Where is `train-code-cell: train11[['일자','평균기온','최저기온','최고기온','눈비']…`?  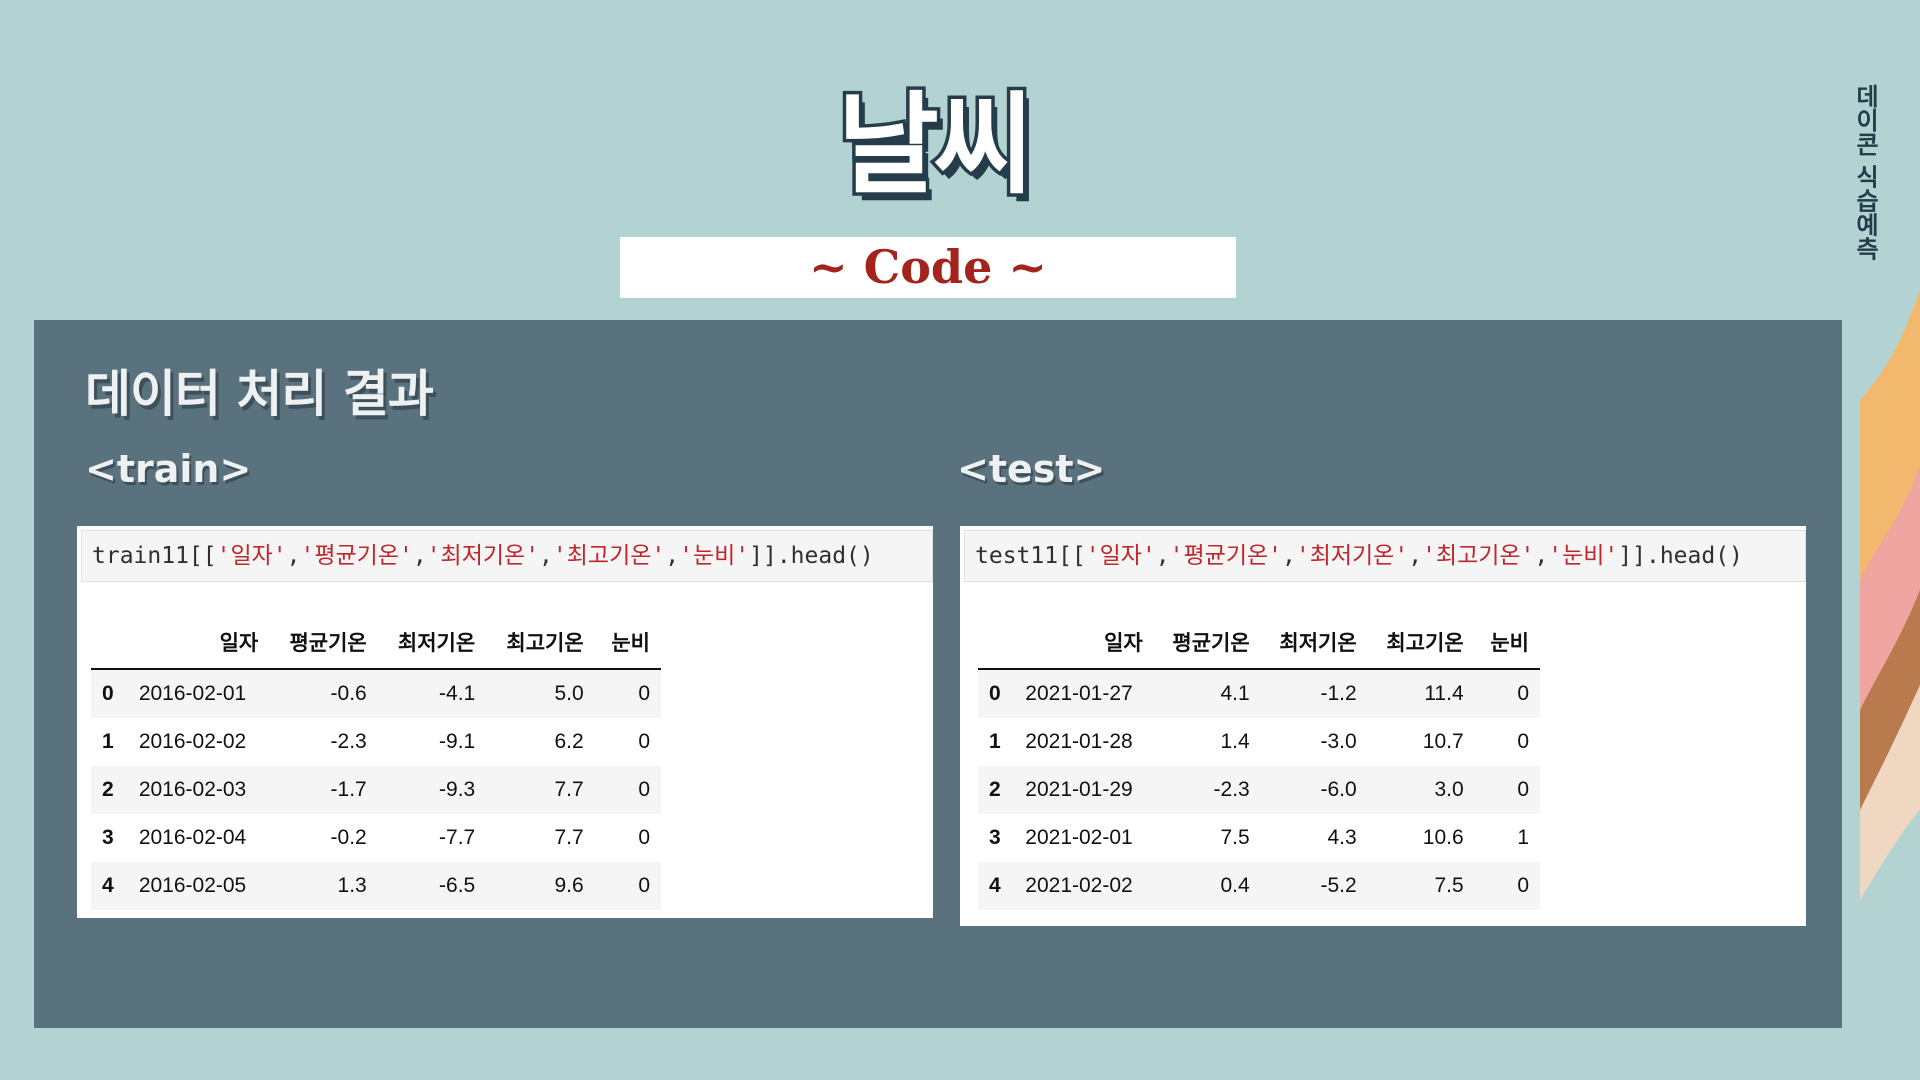 train-code-cell: train11[['일자','평균기온','최저기온','최고기온','눈비']… is located at coordinates (507, 556).